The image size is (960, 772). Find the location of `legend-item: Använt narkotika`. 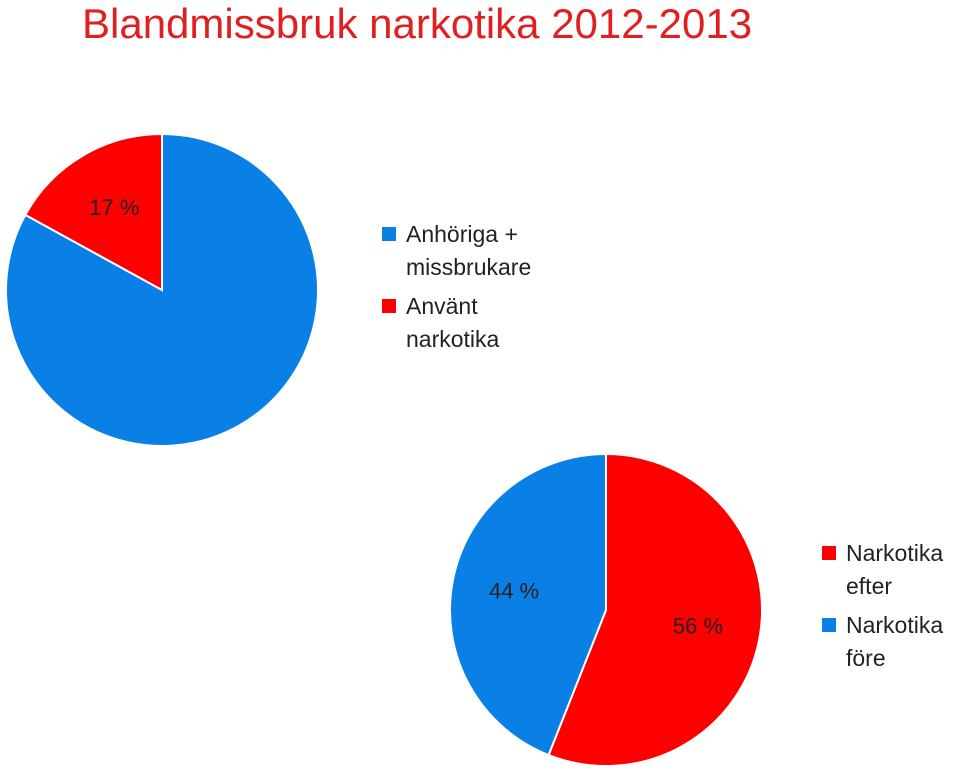

legend-item: Använt narkotika is located at coordinates (457, 323).